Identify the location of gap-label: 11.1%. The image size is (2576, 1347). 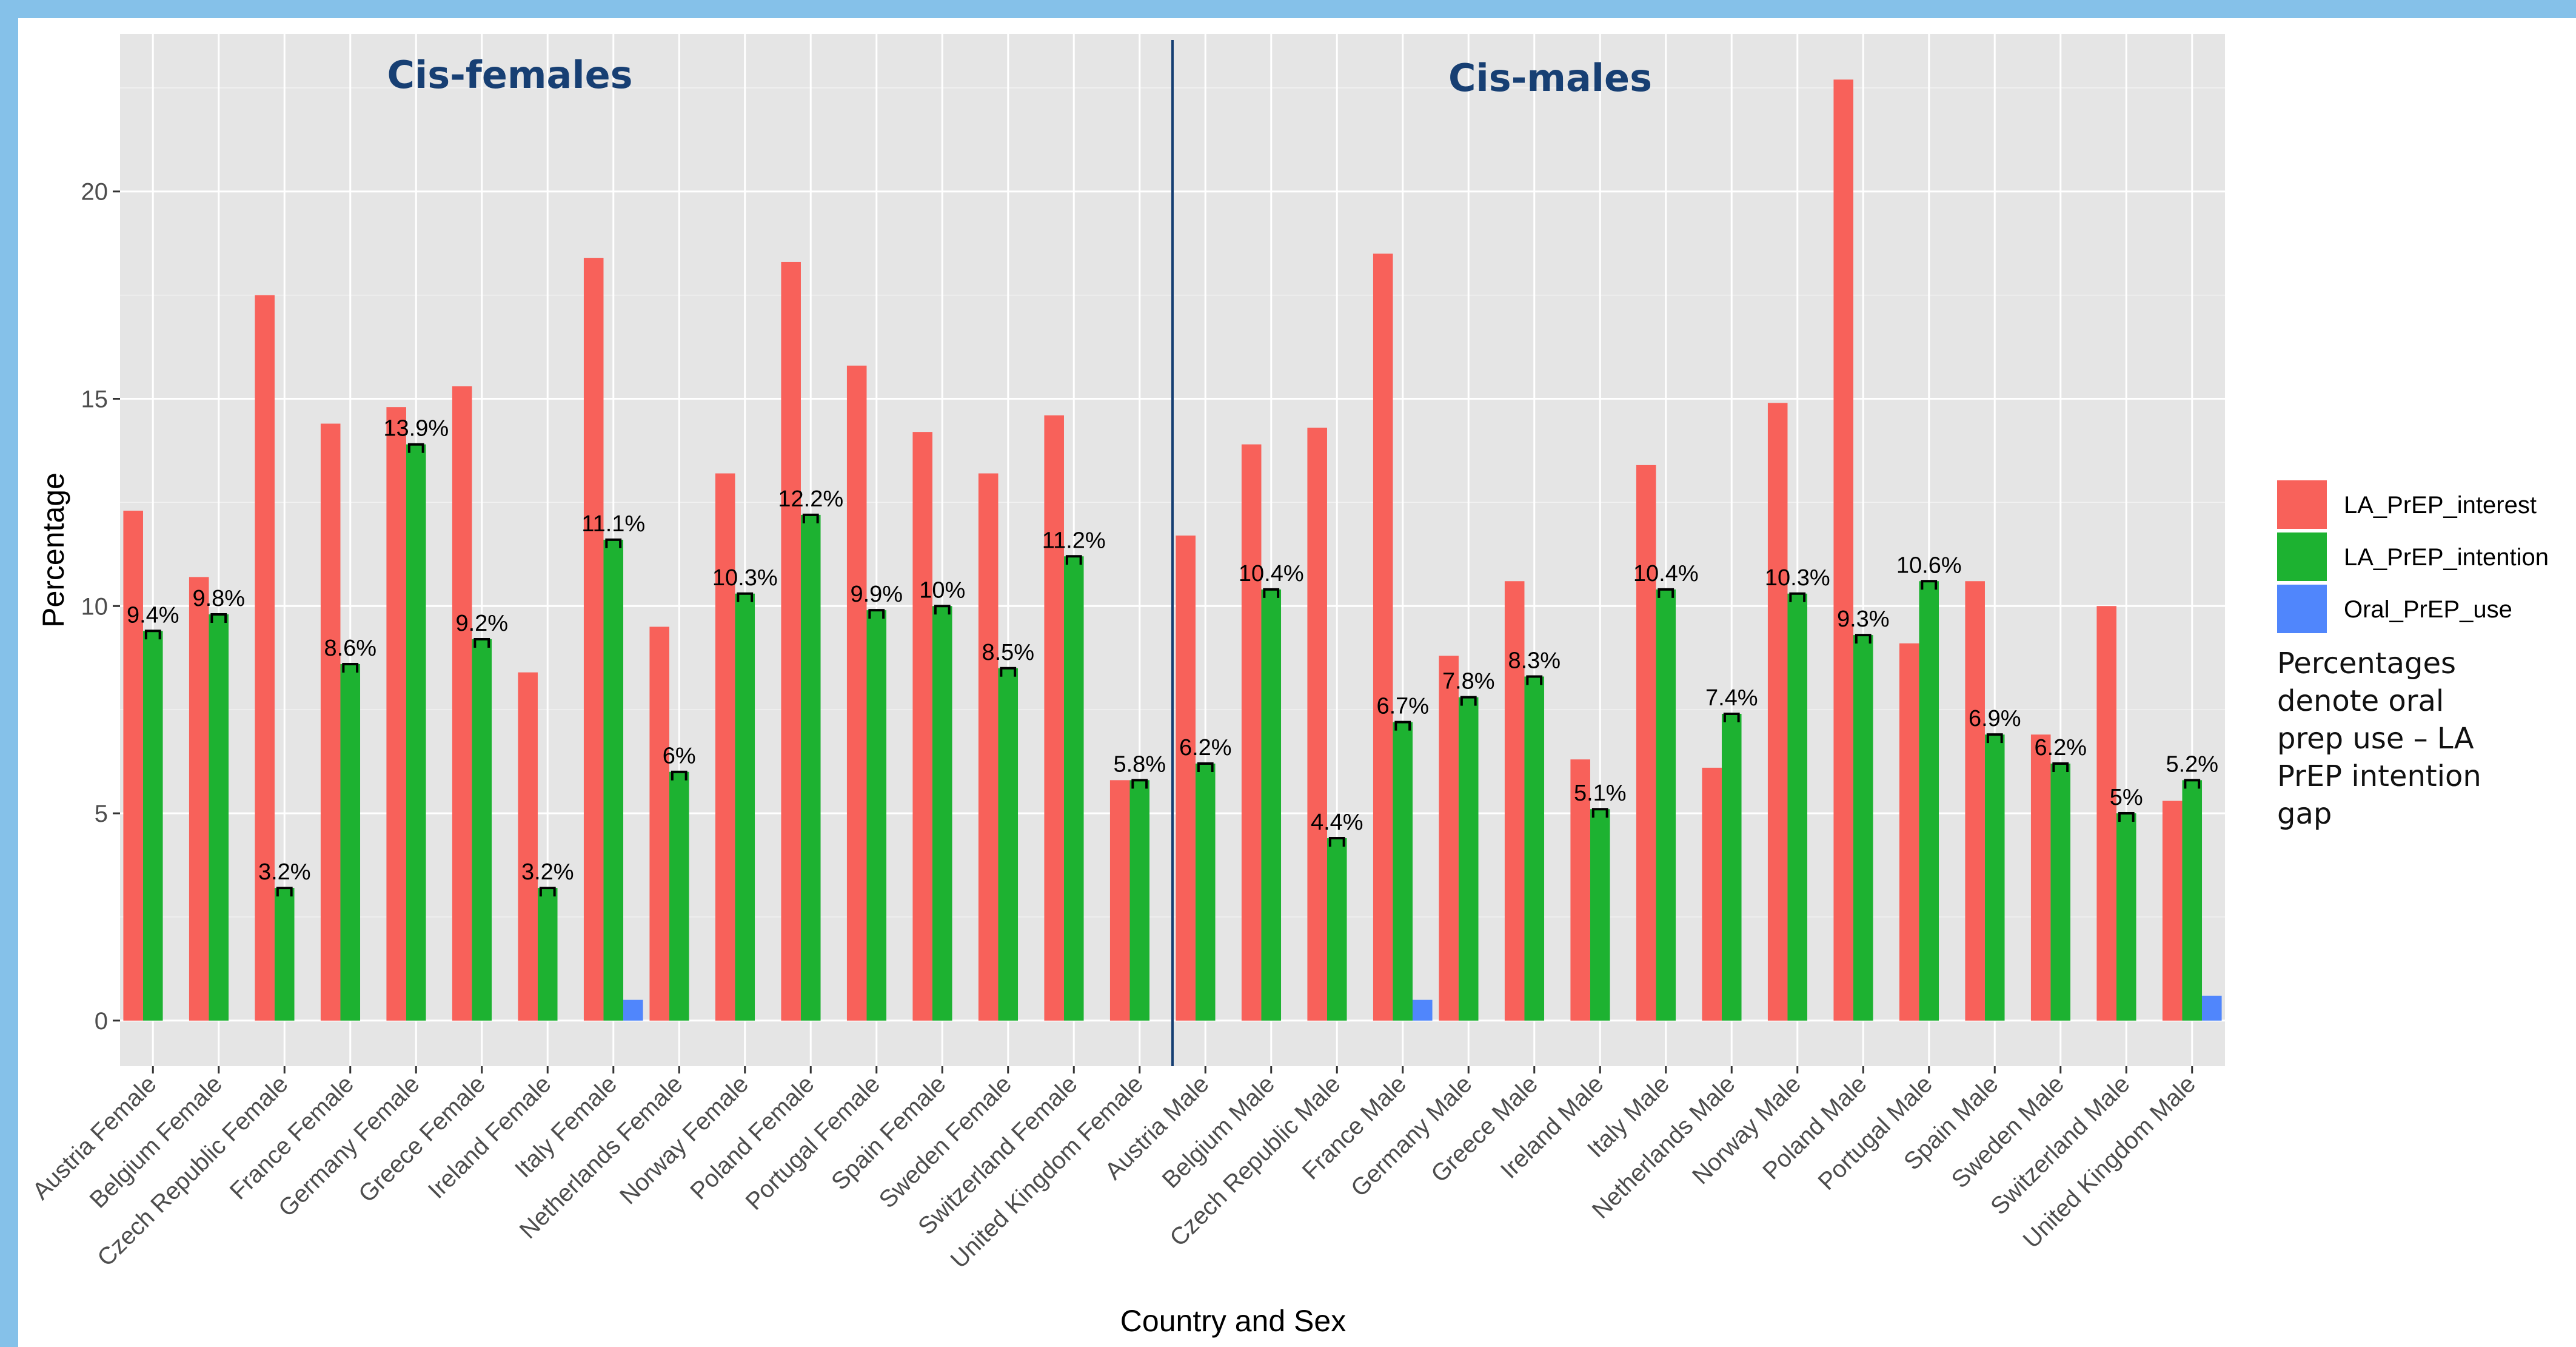
(613, 524).